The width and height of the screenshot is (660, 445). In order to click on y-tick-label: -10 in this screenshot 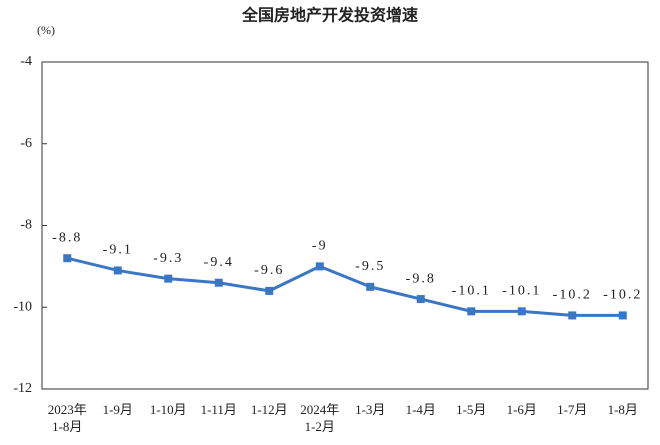, I will do `click(22, 306)`.